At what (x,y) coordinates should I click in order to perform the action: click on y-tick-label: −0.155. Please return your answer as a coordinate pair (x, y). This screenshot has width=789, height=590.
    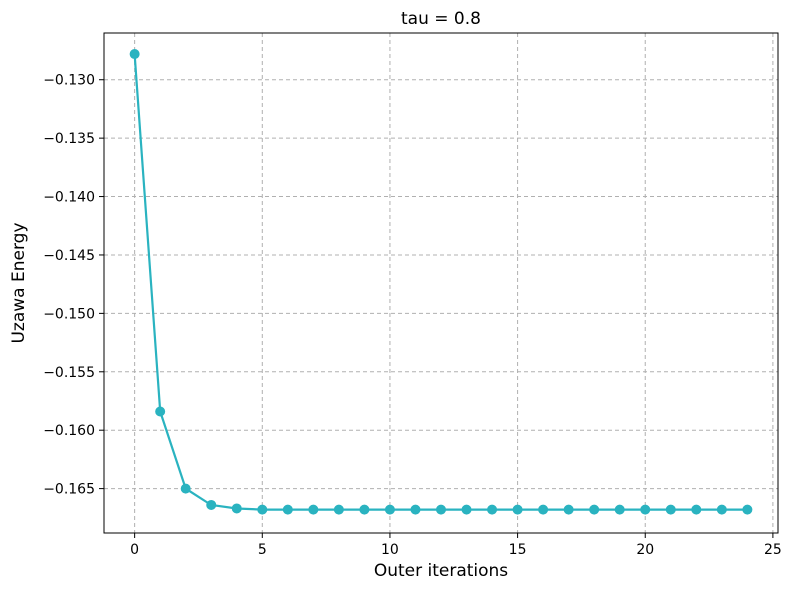
    Looking at the image, I should click on (69, 373).